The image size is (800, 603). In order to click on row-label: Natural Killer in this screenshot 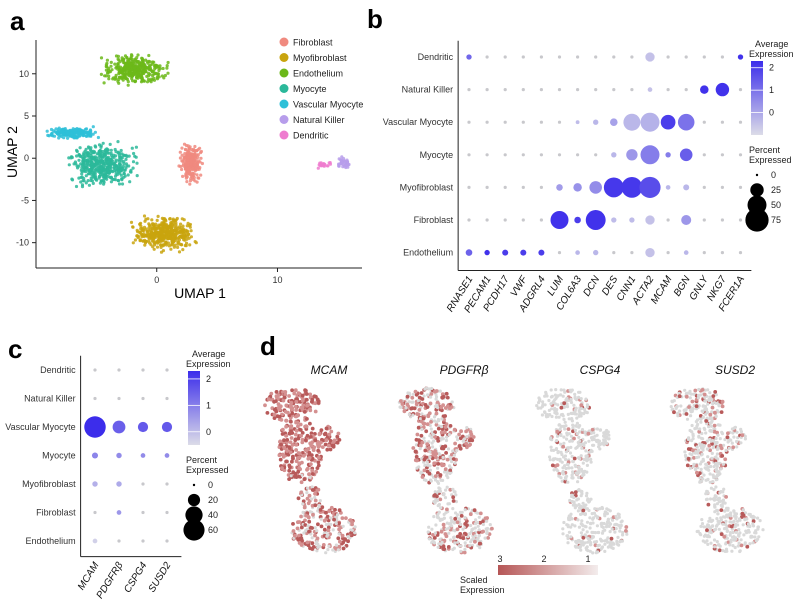, I will do `click(428, 90)`.